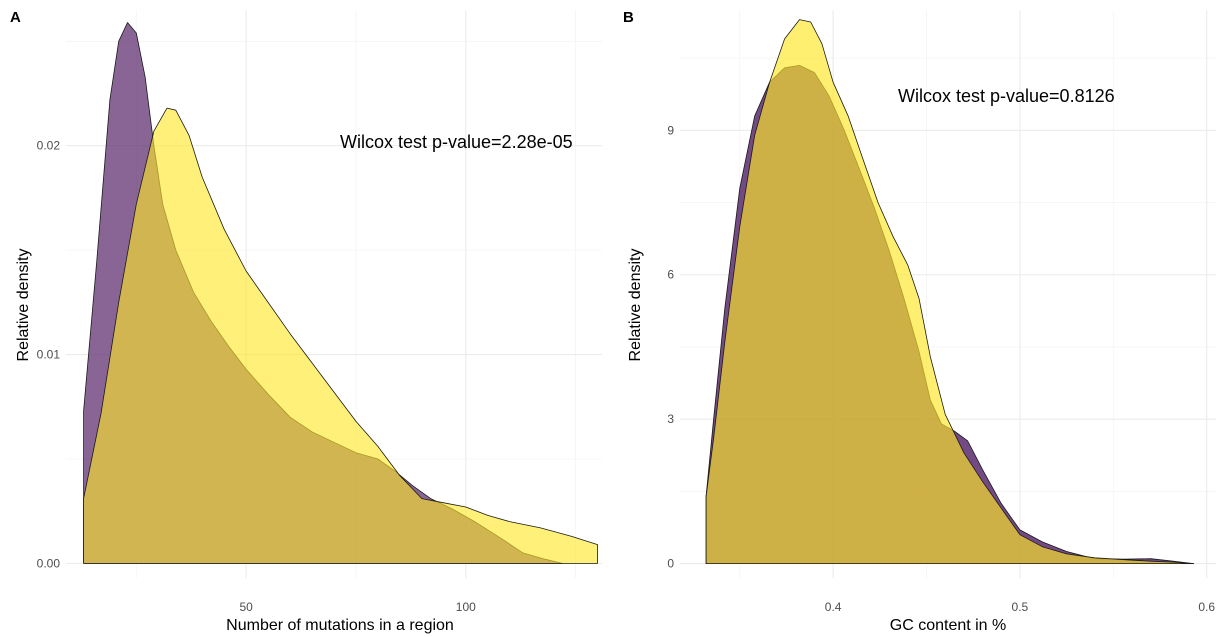 The image size is (1220, 637). Describe the element at coordinates (1206, 607) in the screenshot. I see `panel-b-x-tick-label: 0.6` at that location.